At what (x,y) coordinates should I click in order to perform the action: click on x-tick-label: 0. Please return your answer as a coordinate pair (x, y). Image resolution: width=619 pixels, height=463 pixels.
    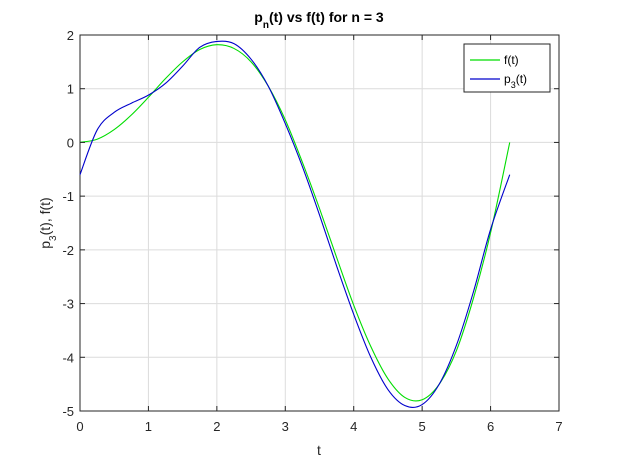
    Looking at the image, I should click on (79, 426).